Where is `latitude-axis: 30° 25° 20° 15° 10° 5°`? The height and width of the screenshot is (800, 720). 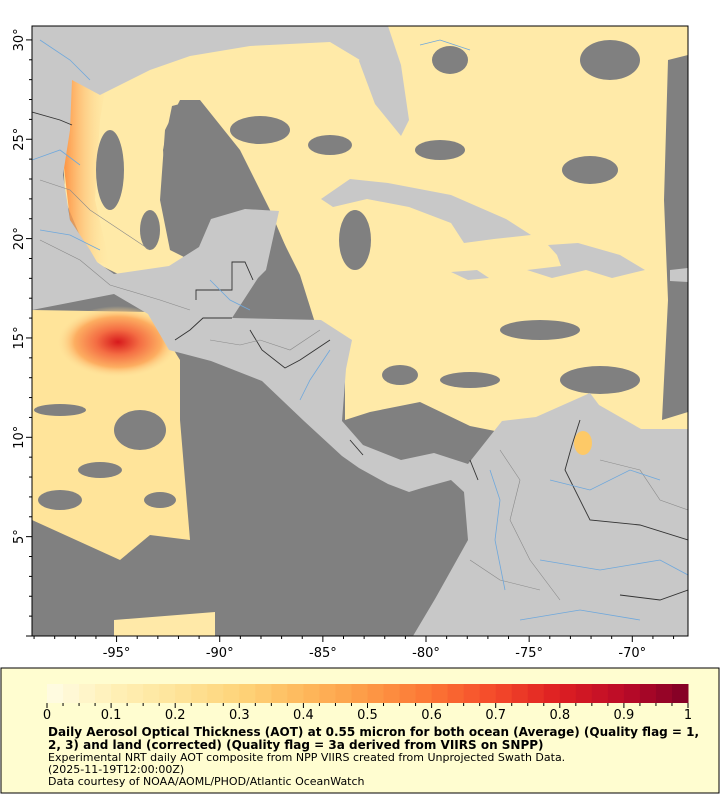
latitude-axis: 30° 25° 20° 15° 10° 5° is located at coordinates (19, 286).